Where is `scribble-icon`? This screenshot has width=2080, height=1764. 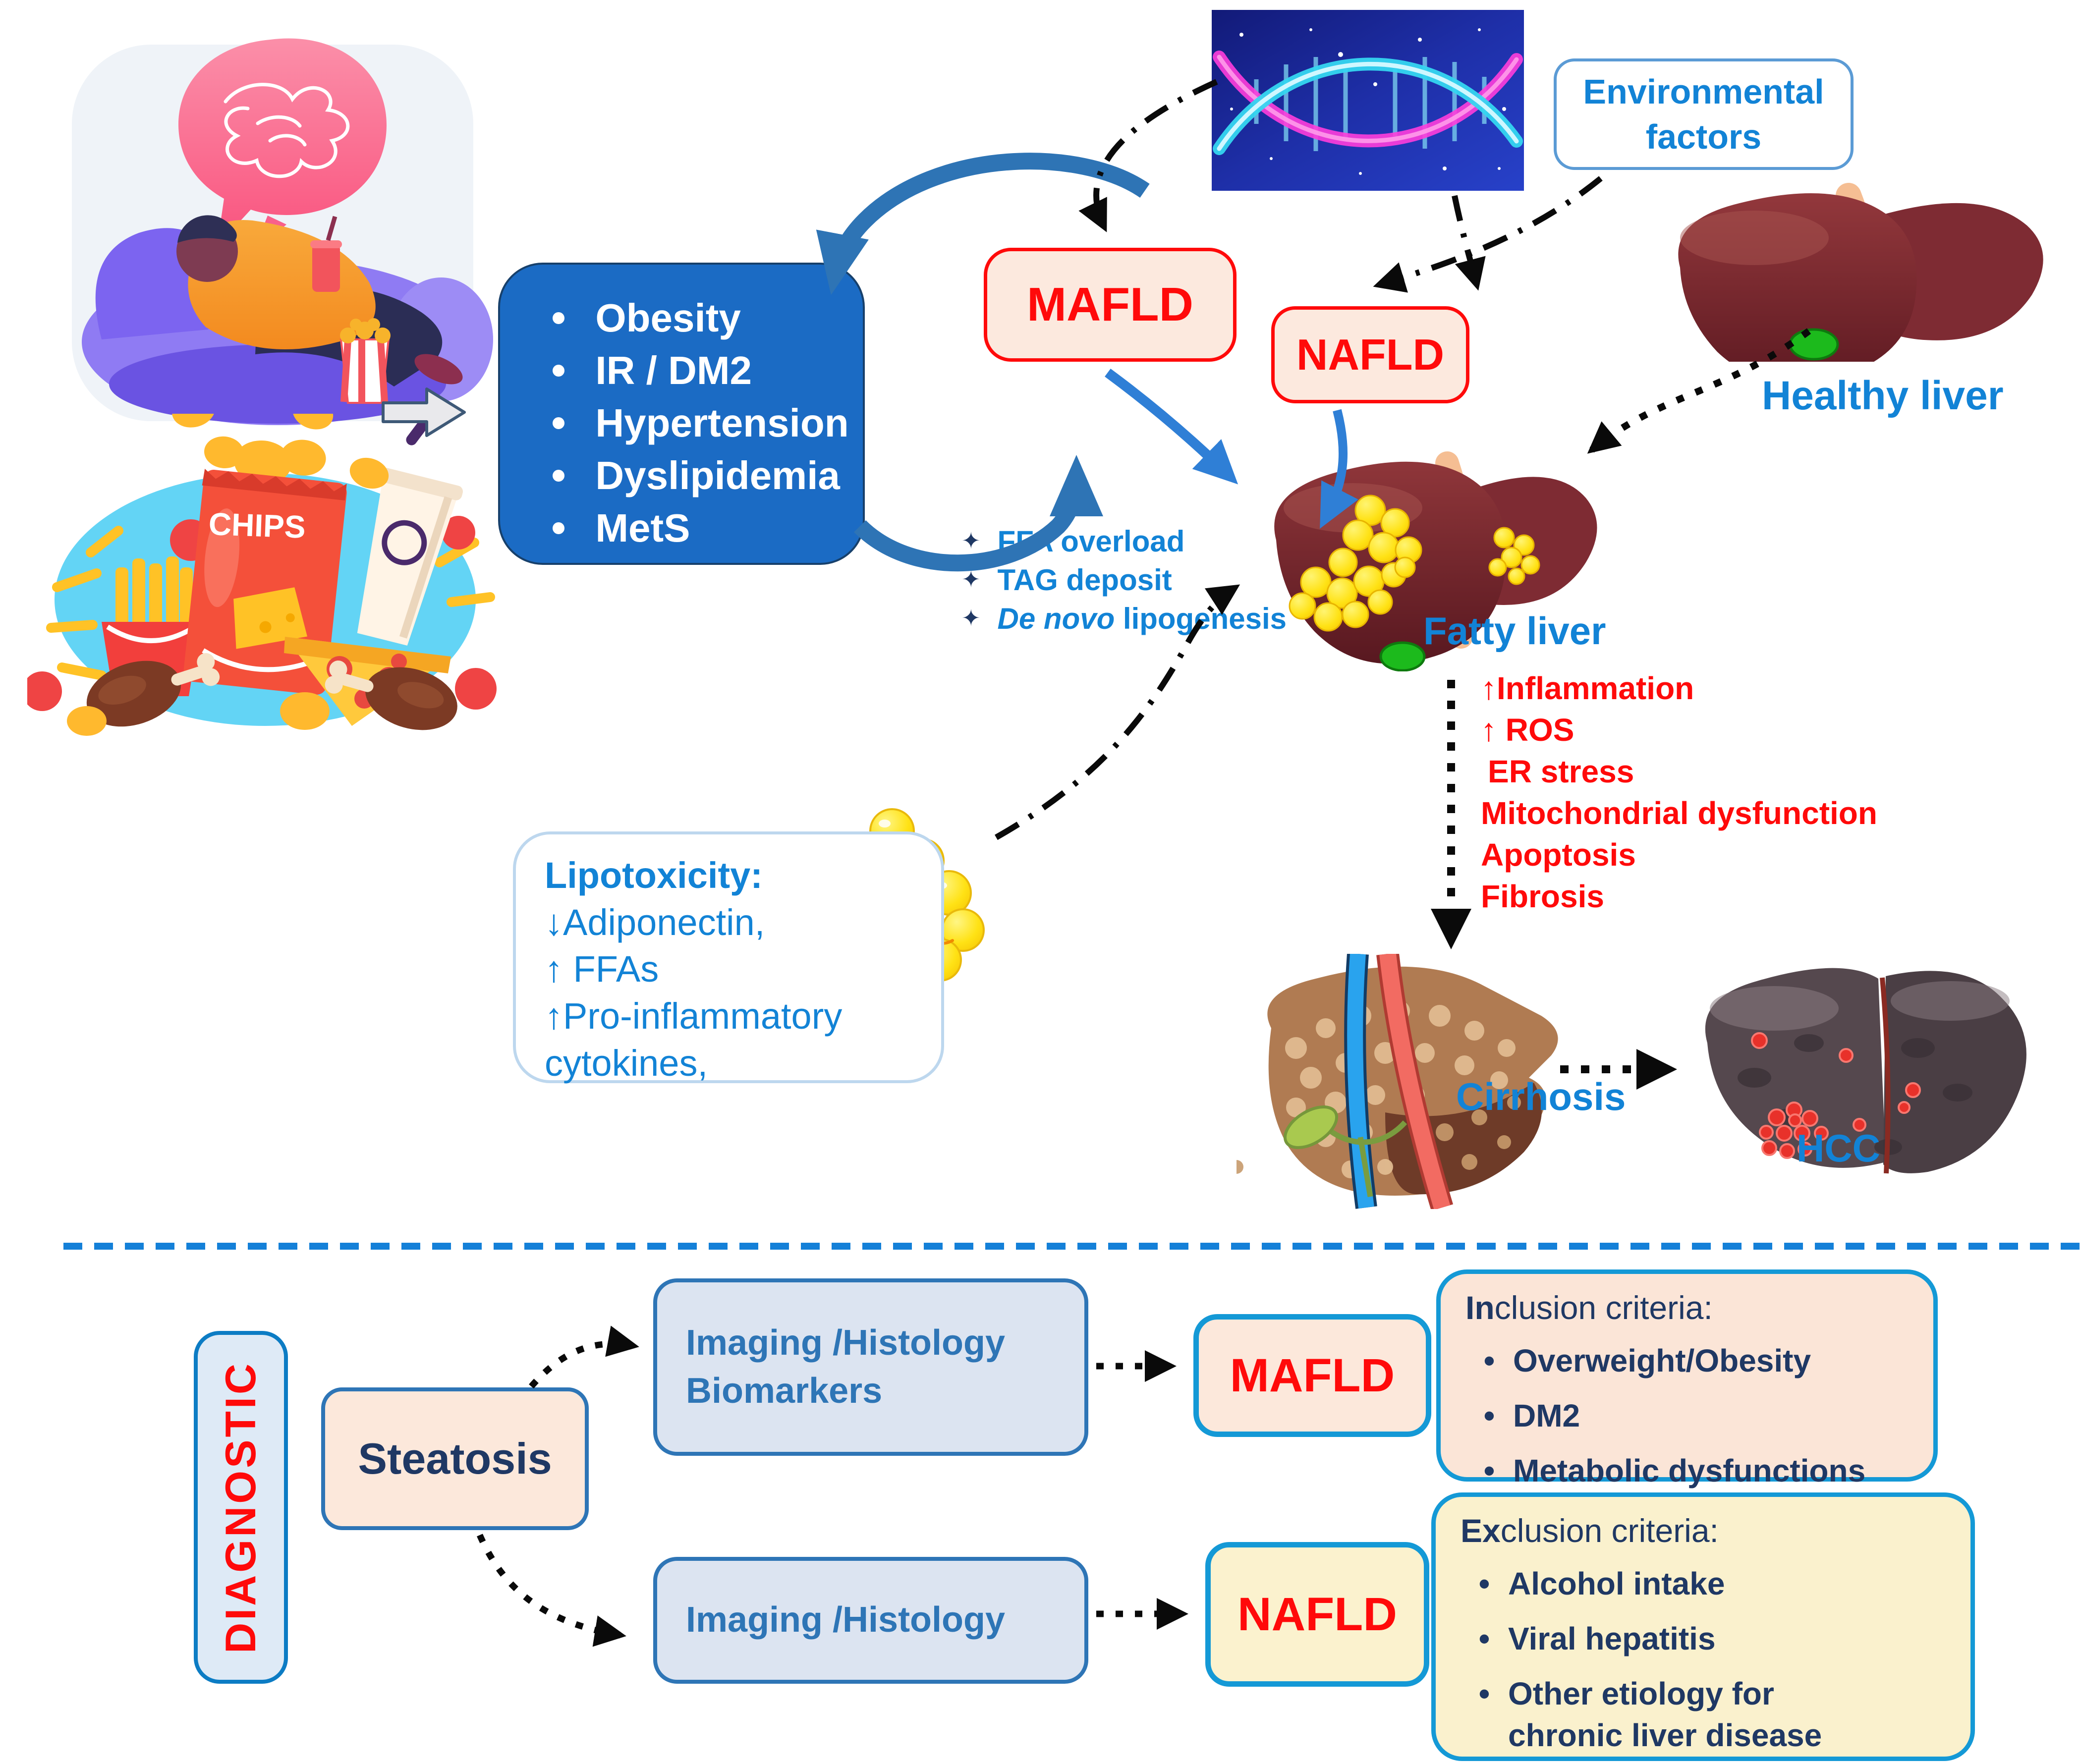
scribble-icon is located at coordinates (287, 130).